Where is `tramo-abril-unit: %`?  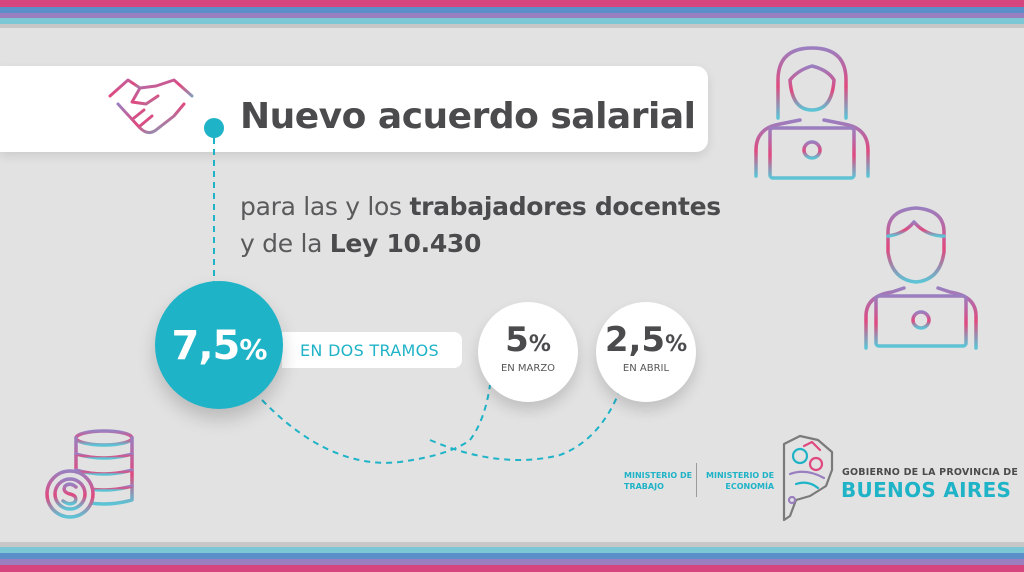
tramo-abril-unit: % is located at coordinates (676, 344).